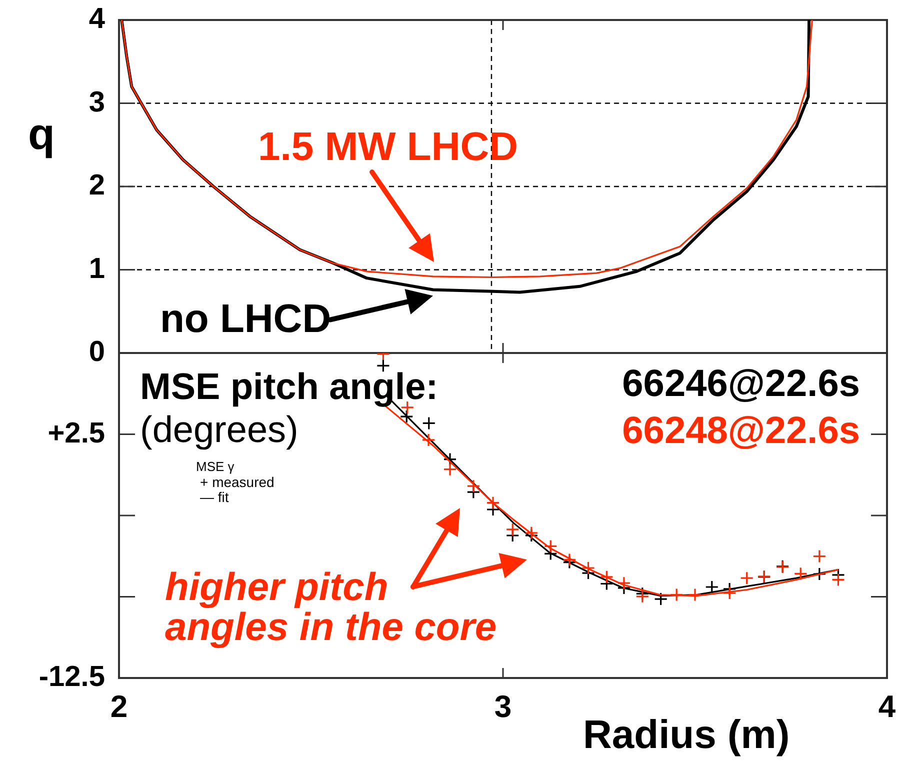  I want to click on legend-label: no LHCD, so click(246, 319).